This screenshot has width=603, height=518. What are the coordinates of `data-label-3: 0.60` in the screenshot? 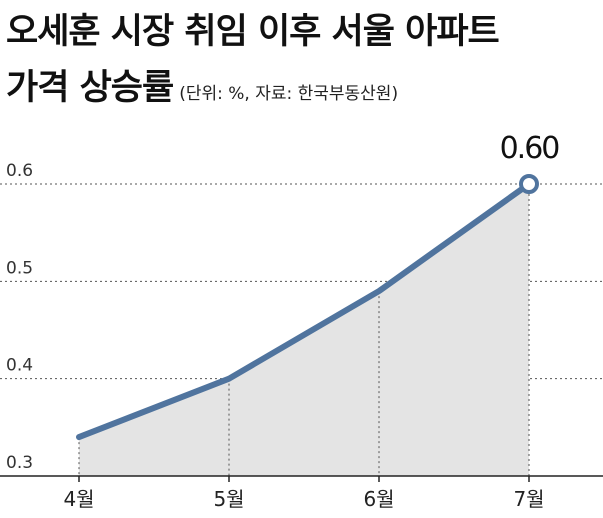 It's located at (530, 148).